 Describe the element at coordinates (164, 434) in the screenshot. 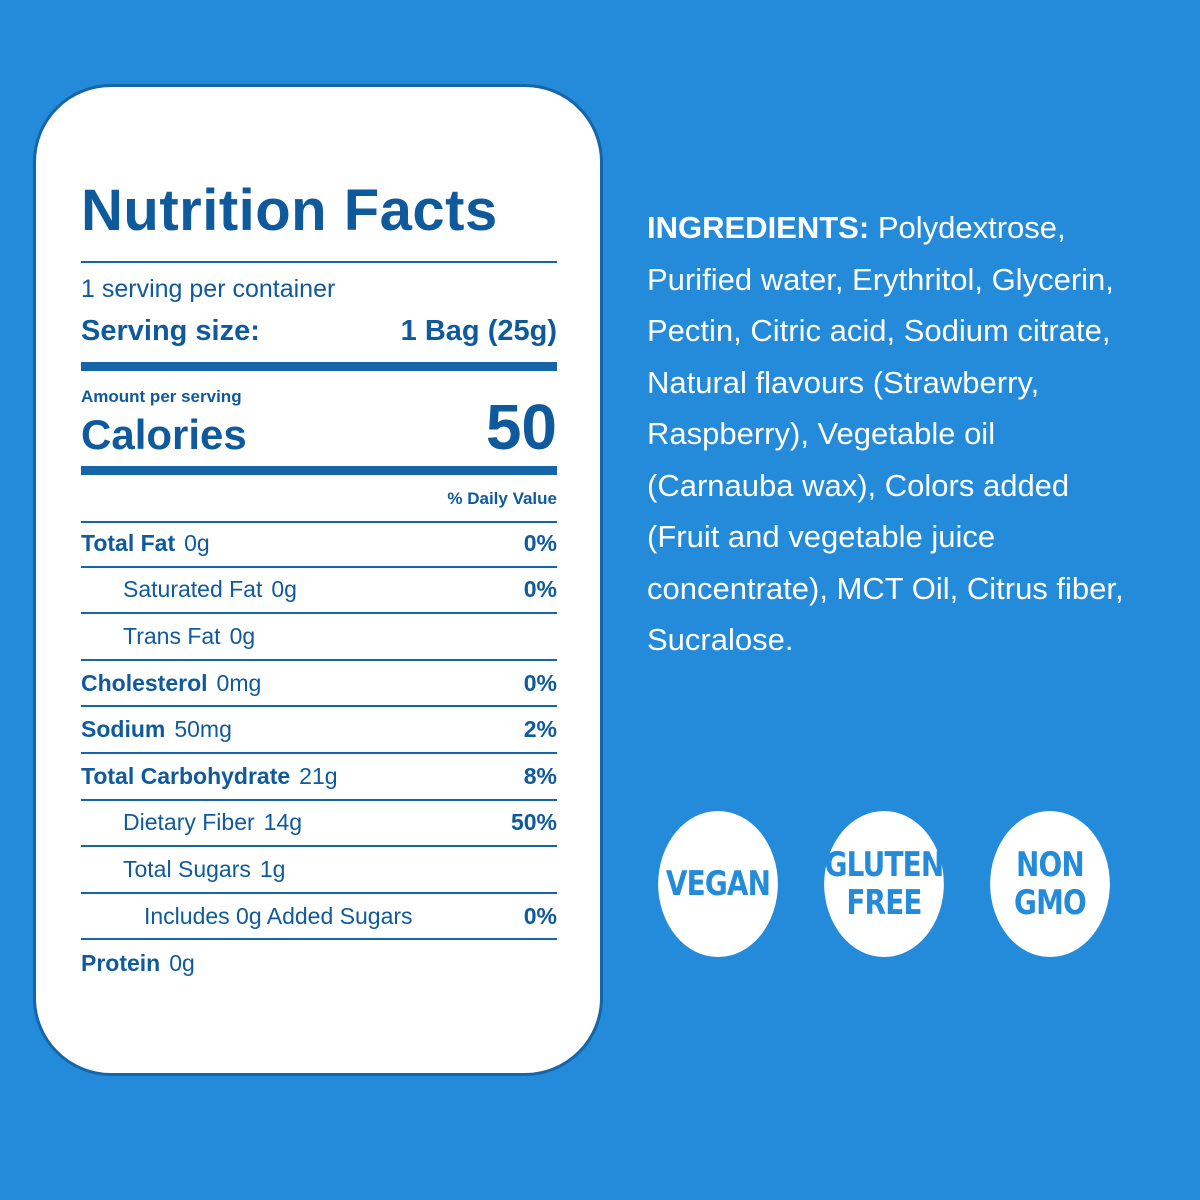

I see `calories-label: Calories` at that location.